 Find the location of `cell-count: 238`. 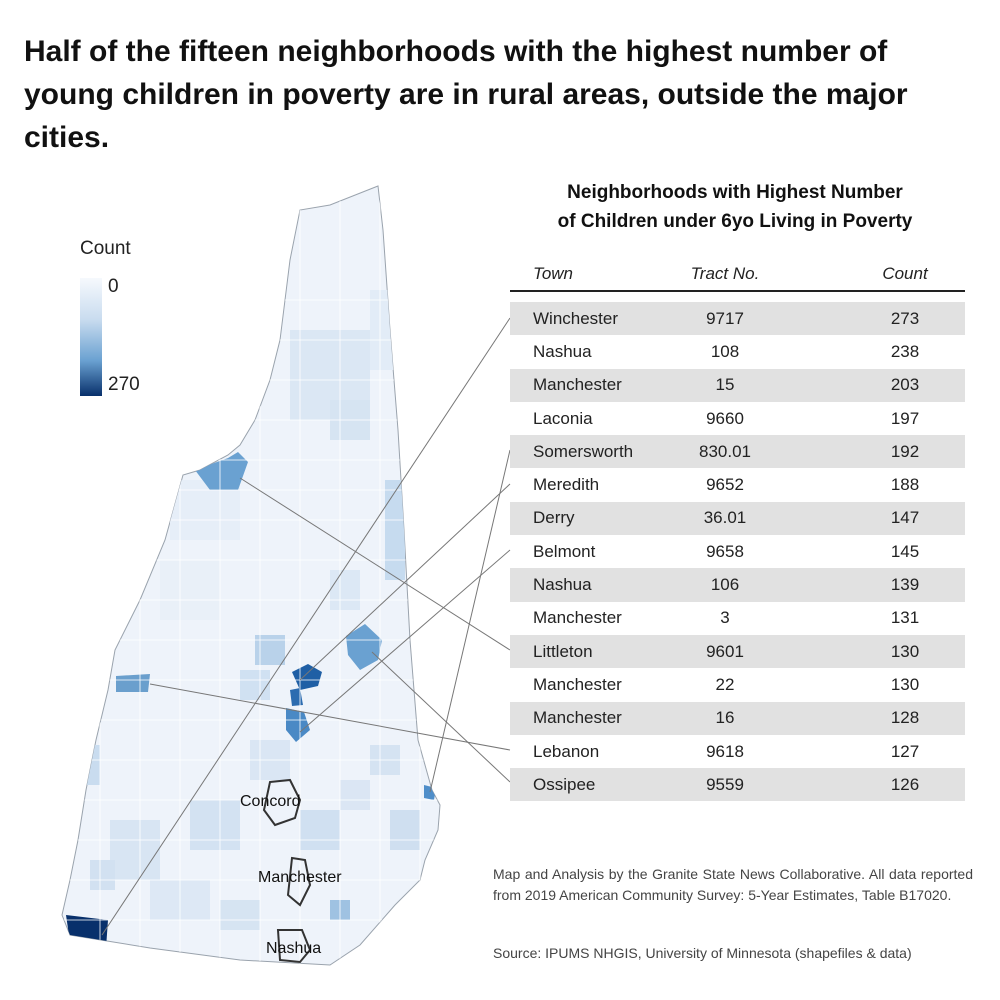

cell-count: 238 is located at coordinates (905, 351).